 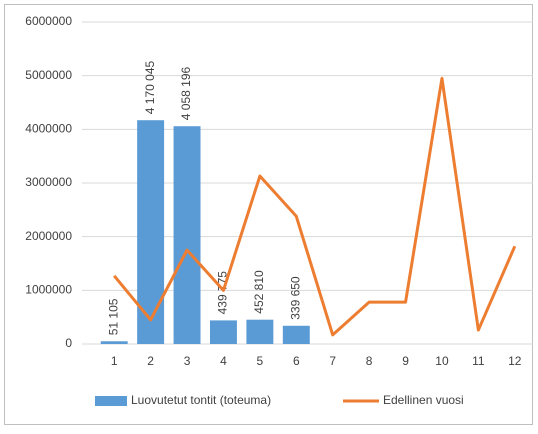 What do you see at coordinates (223, 361) in the screenshot?
I see `x-tick-label: 4` at bounding box center [223, 361].